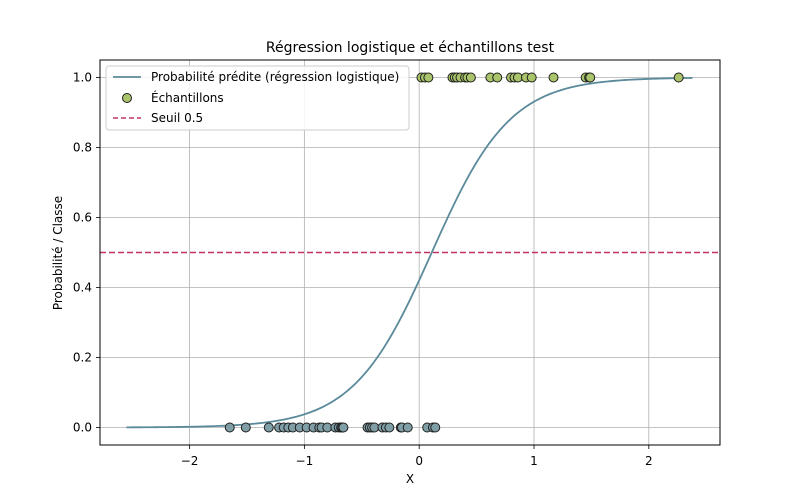 The width and height of the screenshot is (800, 500). Describe the element at coordinates (127, 98) in the screenshot. I see `legend-sample-swatch` at that location.